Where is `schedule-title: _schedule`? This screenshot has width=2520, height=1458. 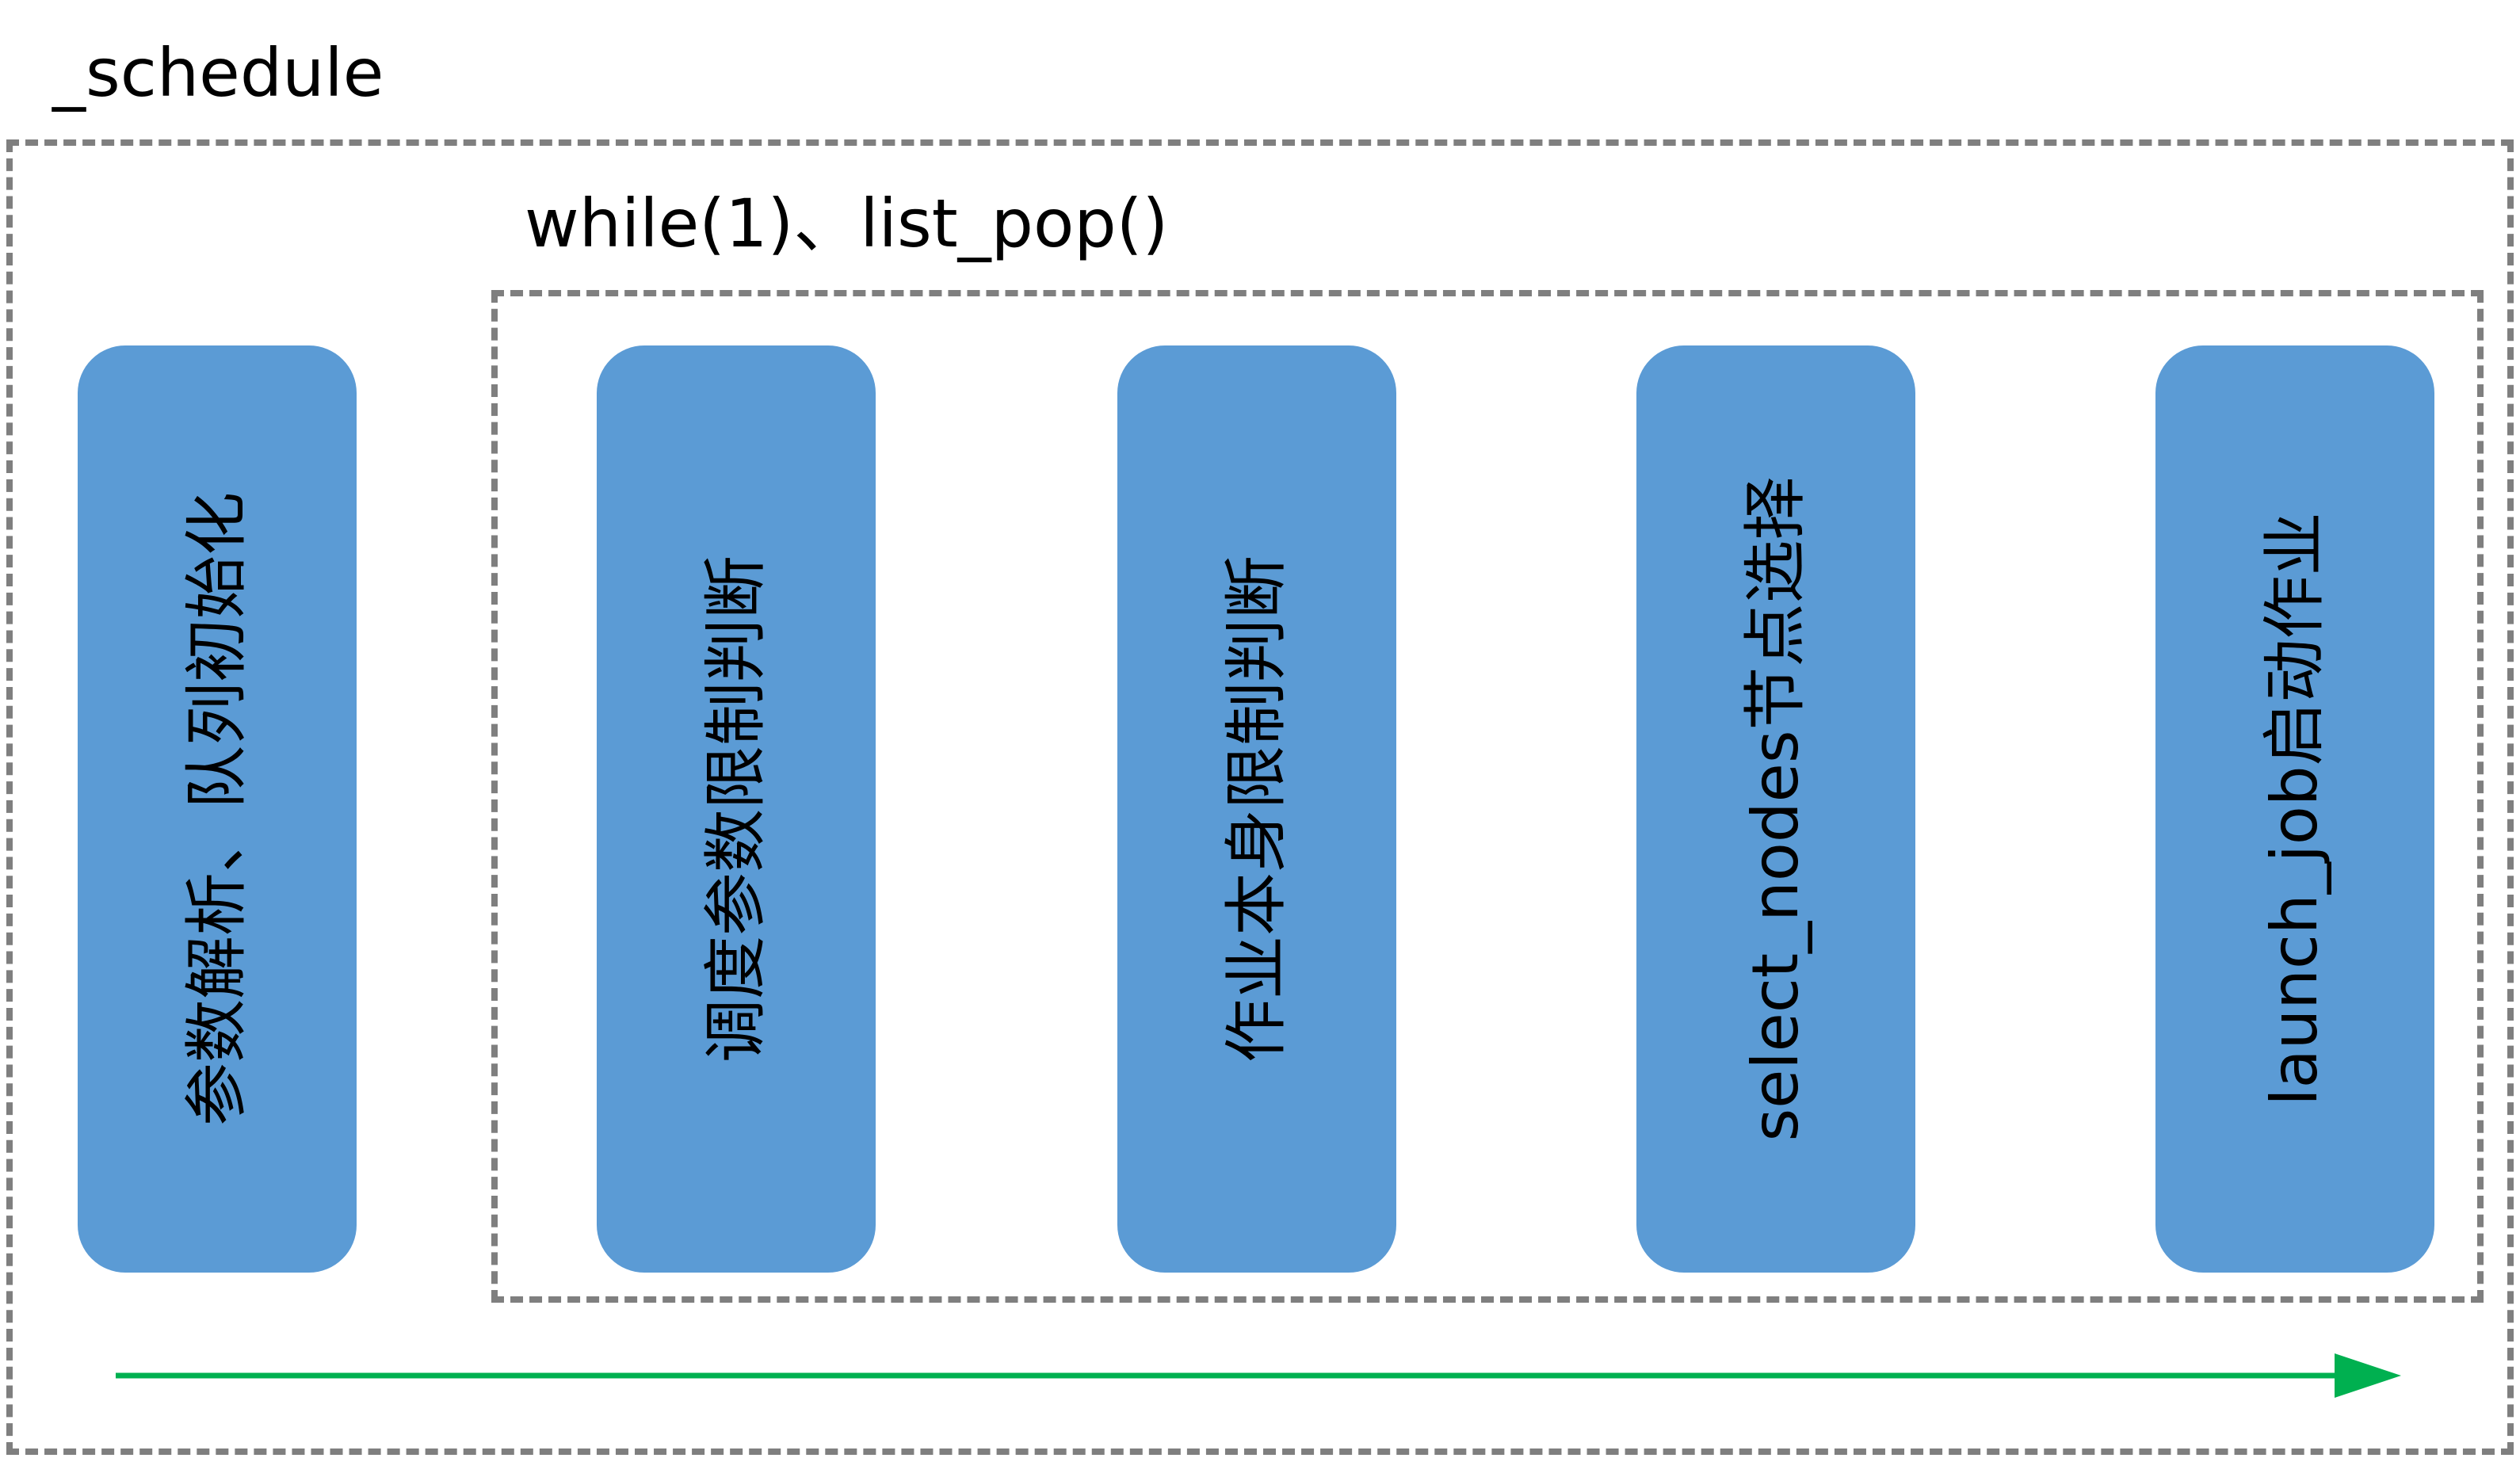
schedule-title: _schedule is located at coordinates (218, 73).